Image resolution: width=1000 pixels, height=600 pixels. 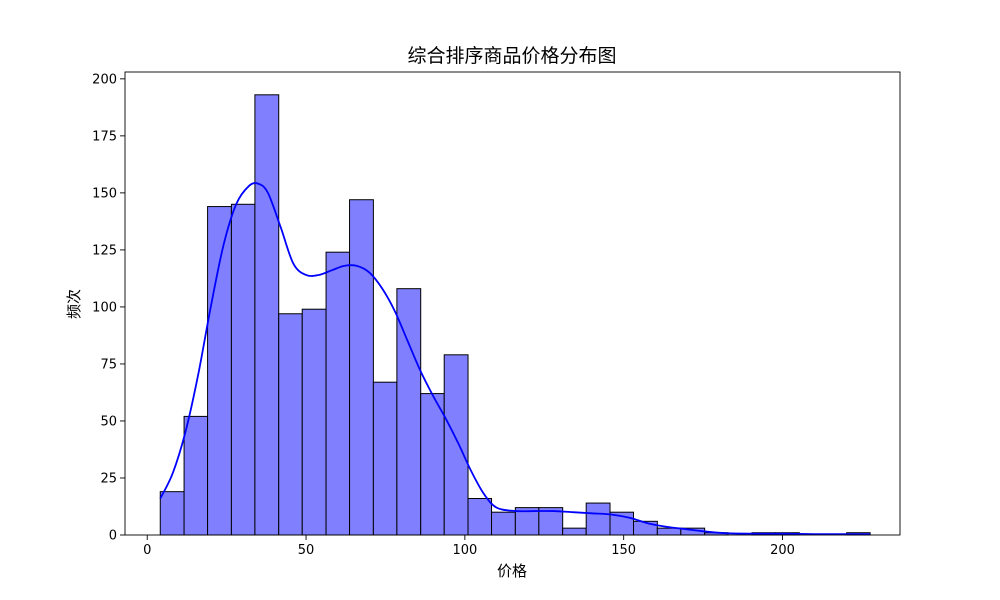 What do you see at coordinates (74, 304) in the screenshot?
I see `y-axis-title: 频次` at bounding box center [74, 304].